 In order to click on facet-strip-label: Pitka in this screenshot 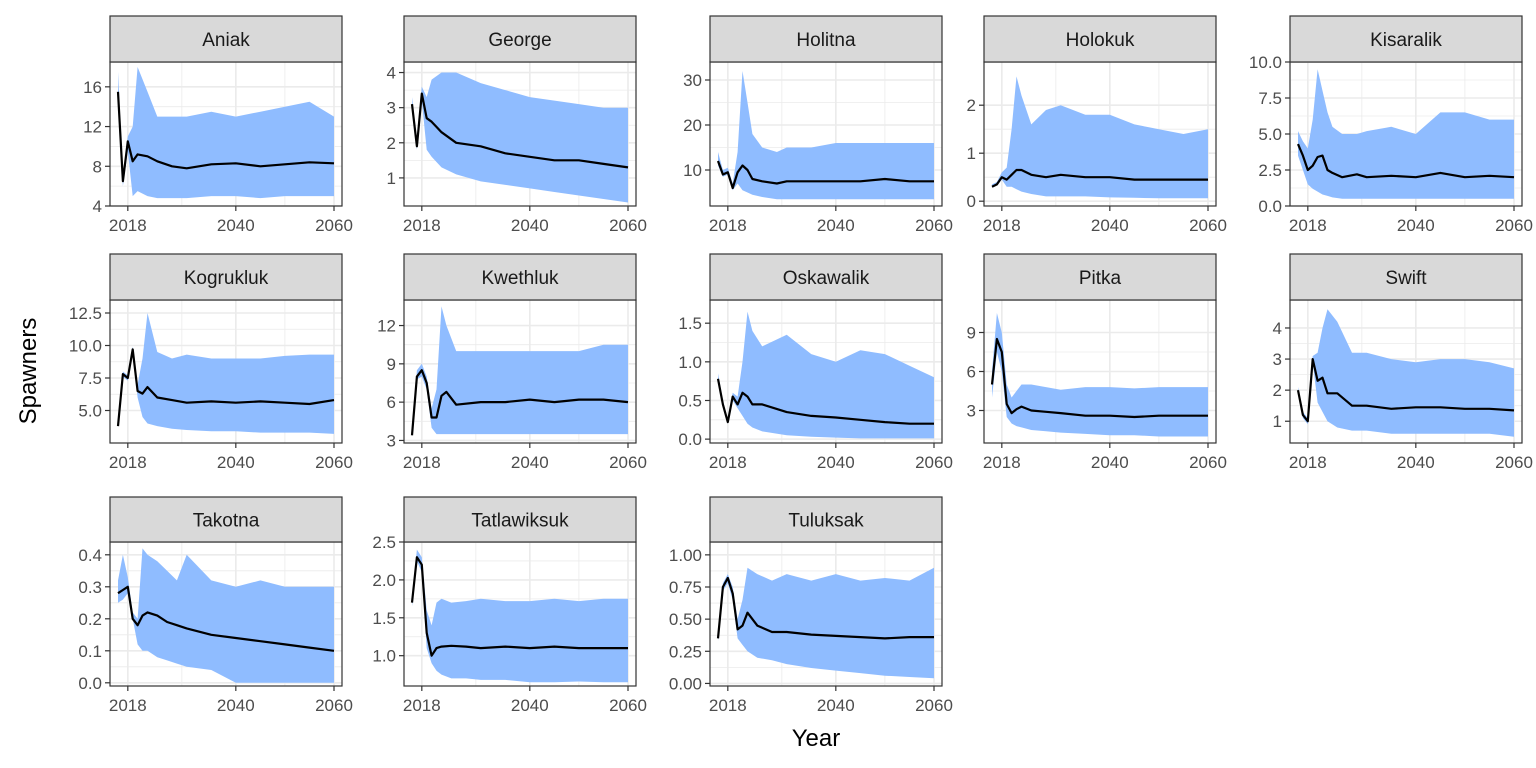, I will do `click(1100, 278)`.